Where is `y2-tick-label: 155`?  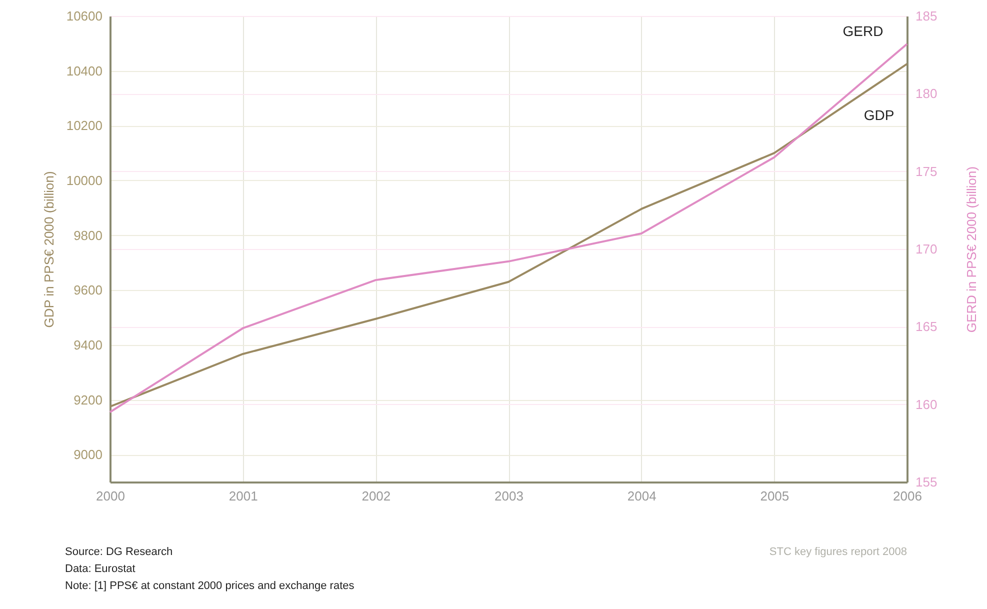
y2-tick-label: 155 is located at coordinates (927, 482).